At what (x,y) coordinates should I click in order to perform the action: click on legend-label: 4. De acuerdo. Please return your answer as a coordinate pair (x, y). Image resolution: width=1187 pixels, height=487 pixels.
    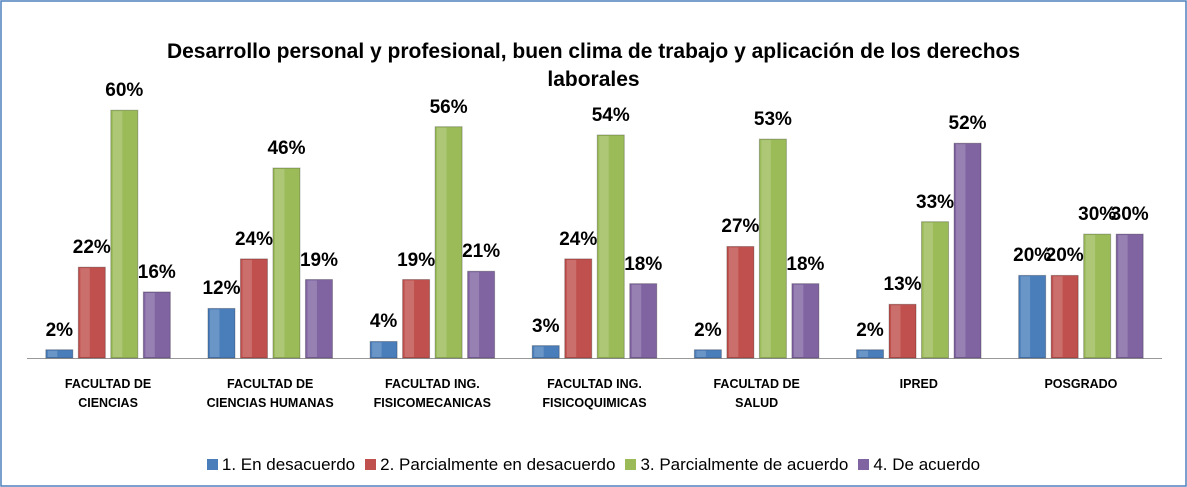
    Looking at the image, I should click on (927, 464).